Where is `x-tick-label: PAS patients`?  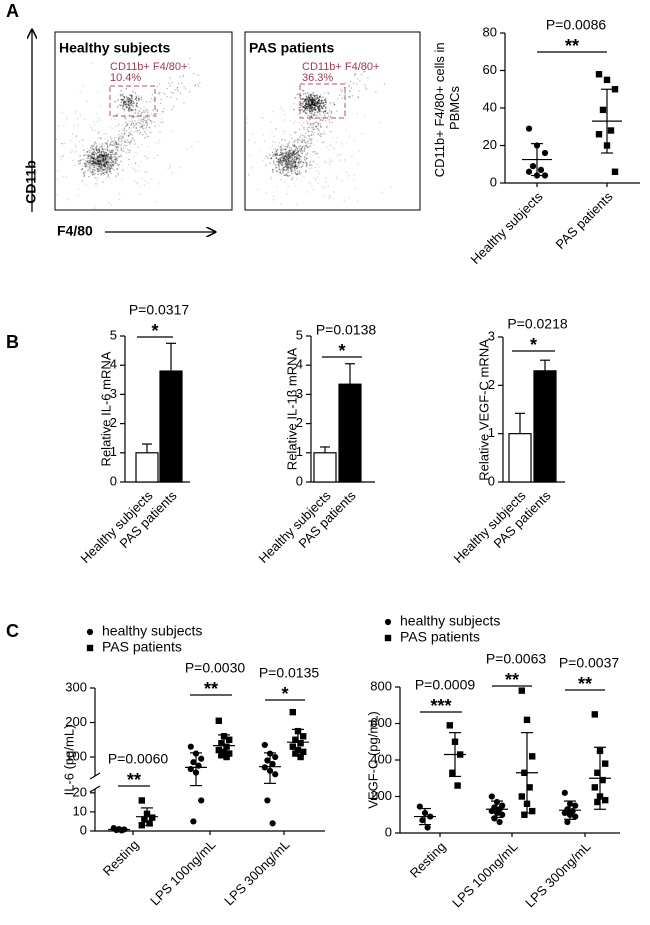 x-tick-label: PAS patients is located at coordinates (583, 220).